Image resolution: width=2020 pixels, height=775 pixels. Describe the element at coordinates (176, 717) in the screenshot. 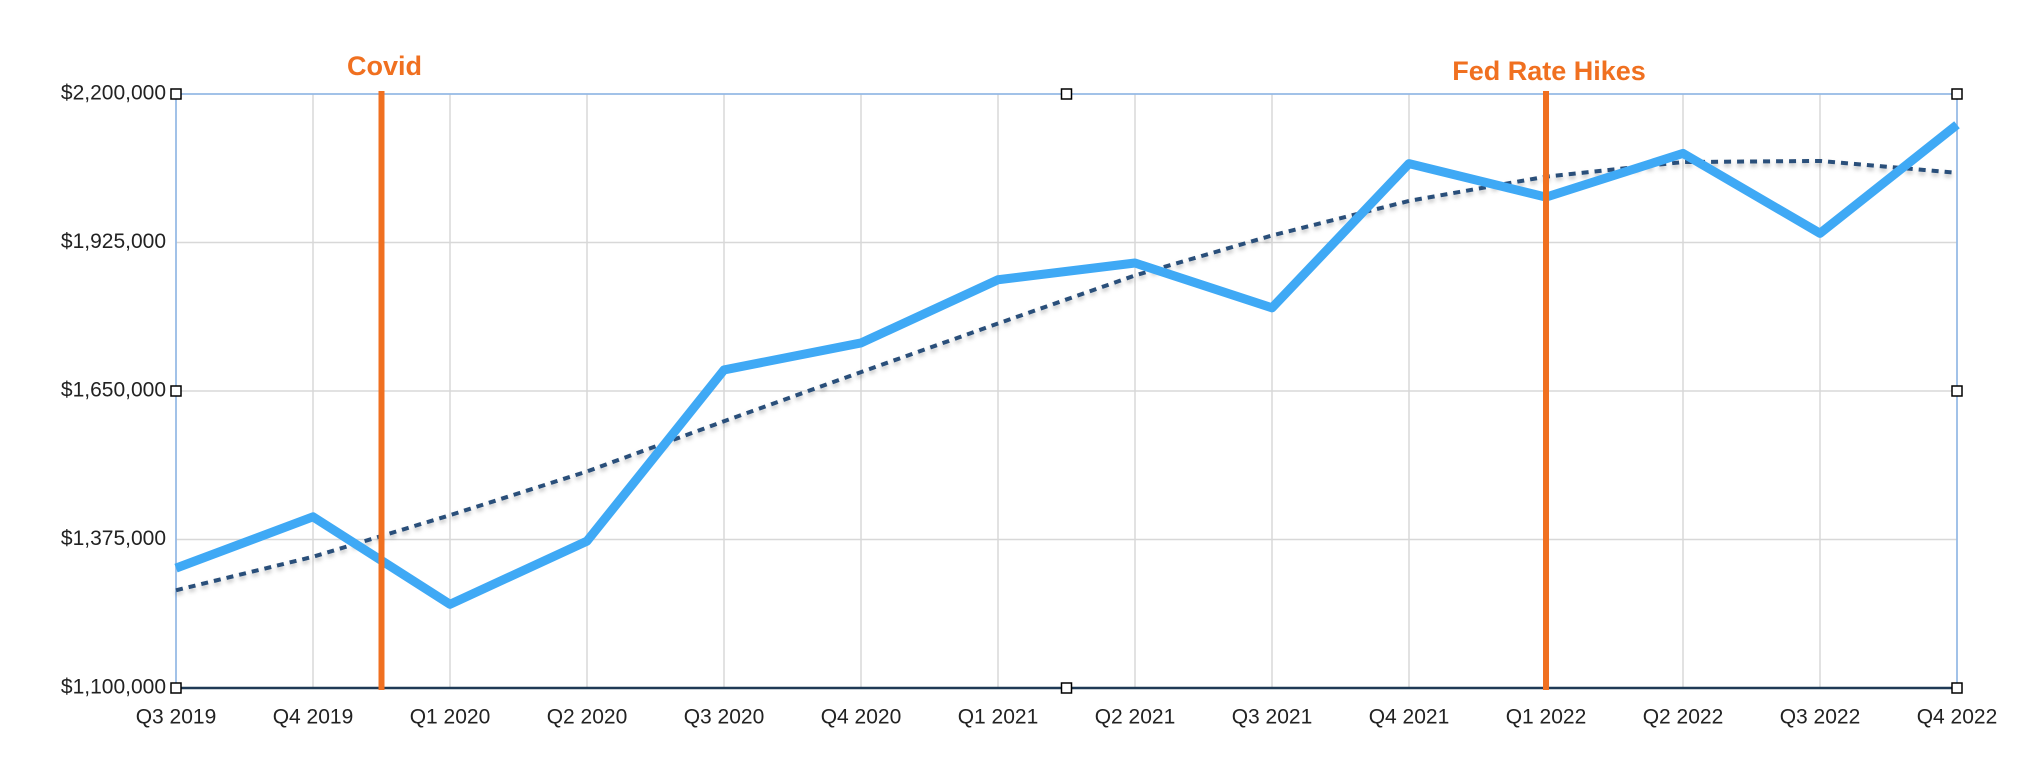

I see `x-tick-label: Q3 2019` at that location.